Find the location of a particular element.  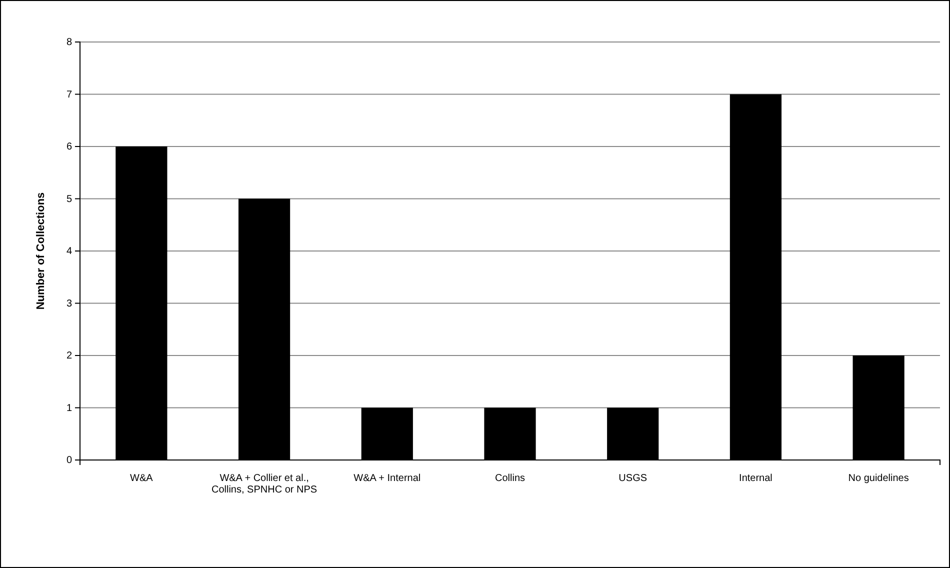

x-tick-label: No guidelines is located at coordinates (878, 478).